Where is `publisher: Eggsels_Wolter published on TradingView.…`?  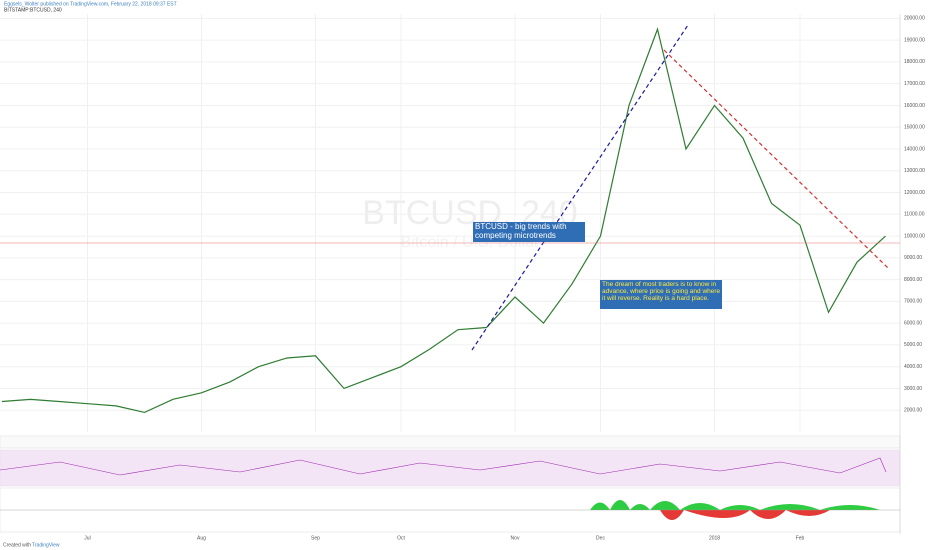 publisher: Eggsels_Wolter published on TradingView.… is located at coordinates (90, 4).